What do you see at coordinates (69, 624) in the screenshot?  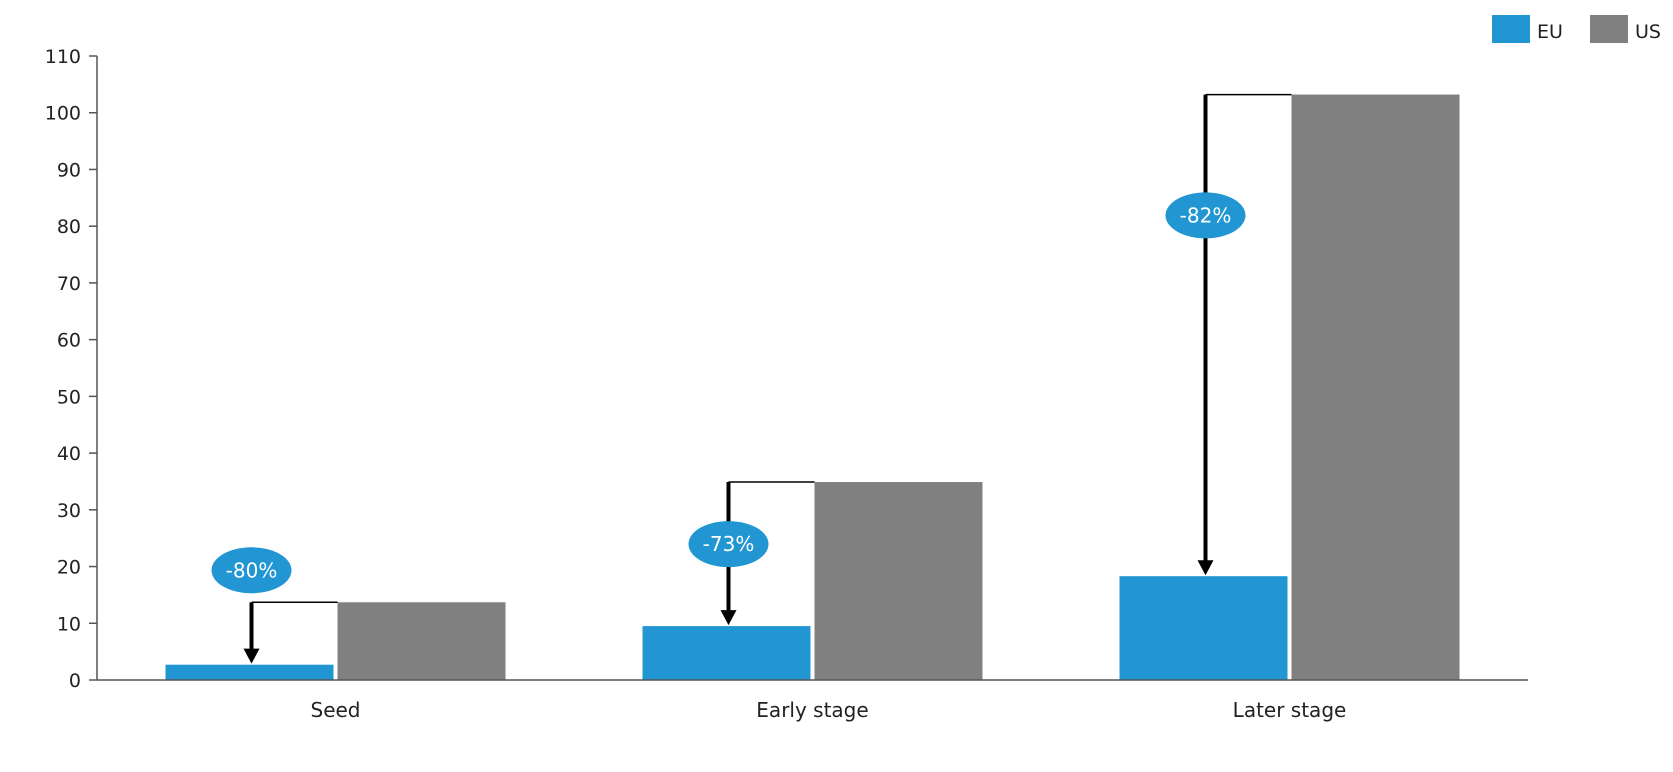 I see `y-tick-label: 10` at bounding box center [69, 624].